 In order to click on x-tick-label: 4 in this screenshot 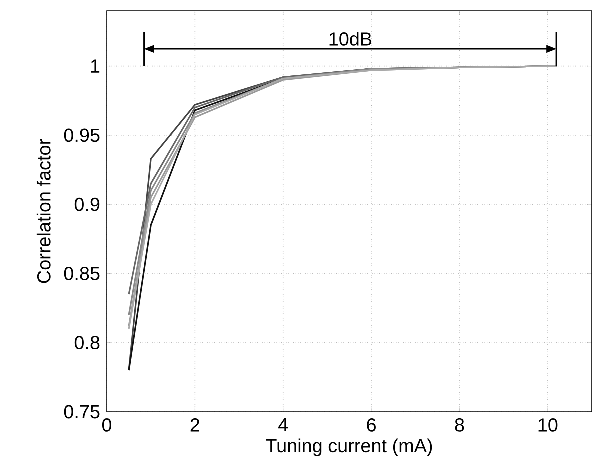, I will do `click(283, 425)`.